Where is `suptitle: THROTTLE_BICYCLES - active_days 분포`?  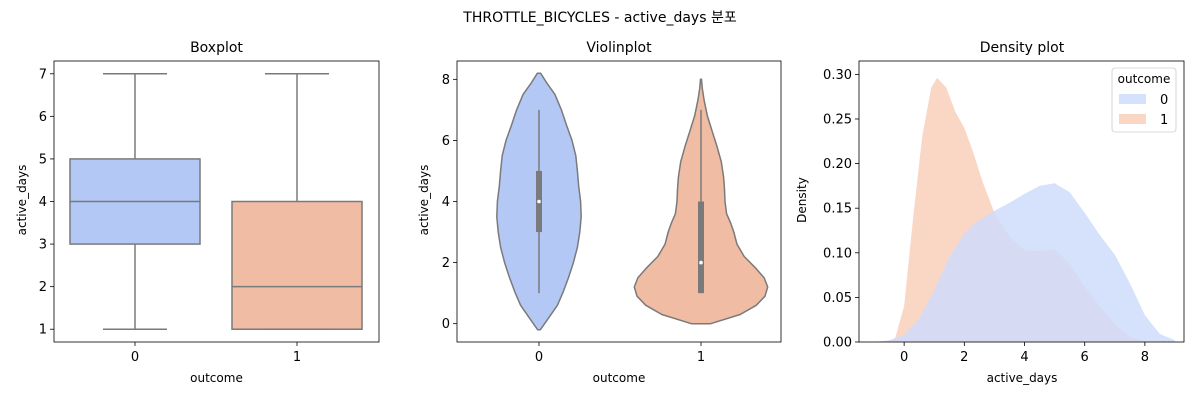
suptitle: THROTTLE_BICYCLES - active_days 분포 is located at coordinates (599, 18).